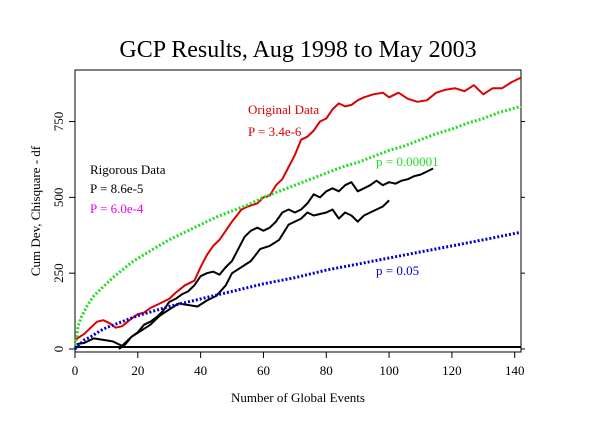 The height and width of the screenshot is (427, 596). Describe the element at coordinates (116, 188) in the screenshot. I see `rigorous-p-value: P = 8.6e-5` at that location.